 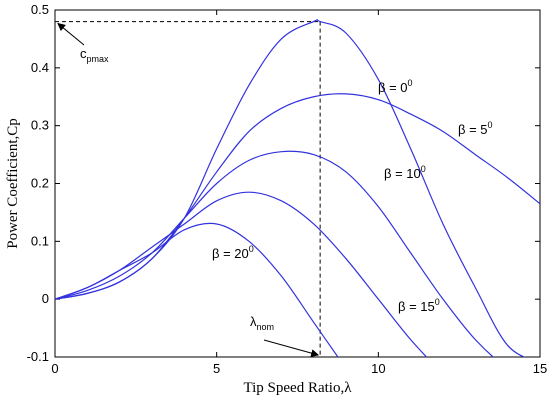 I want to click on x-tick-label: 10, so click(x=378, y=368).